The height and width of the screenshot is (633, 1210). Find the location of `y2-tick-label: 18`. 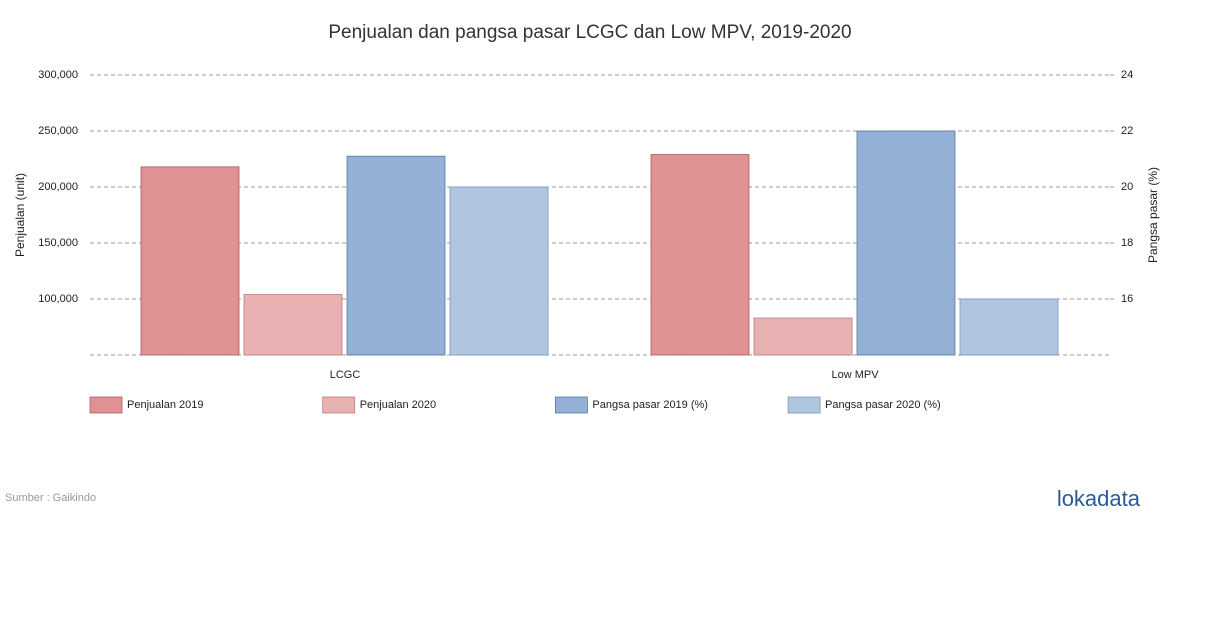

y2-tick-label: 18 is located at coordinates (1127, 243).